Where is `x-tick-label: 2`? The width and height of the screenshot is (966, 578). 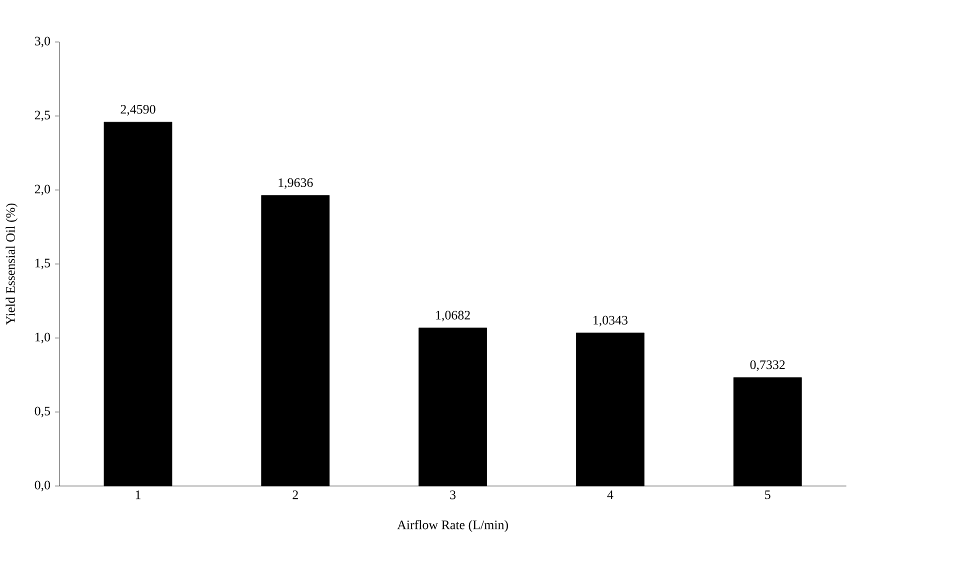 x-tick-label: 2 is located at coordinates (295, 495).